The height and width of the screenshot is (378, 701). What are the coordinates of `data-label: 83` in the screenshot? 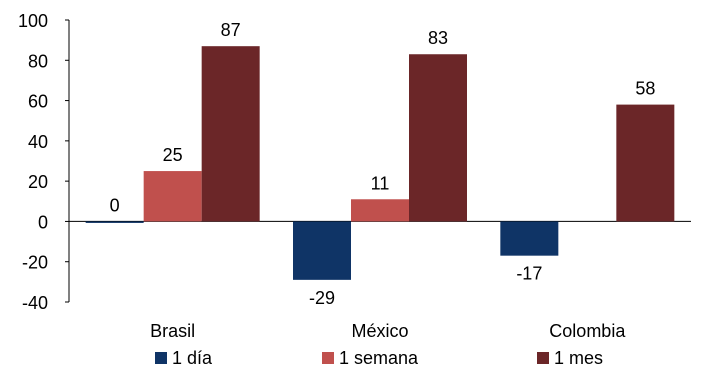 It's located at (438, 38).